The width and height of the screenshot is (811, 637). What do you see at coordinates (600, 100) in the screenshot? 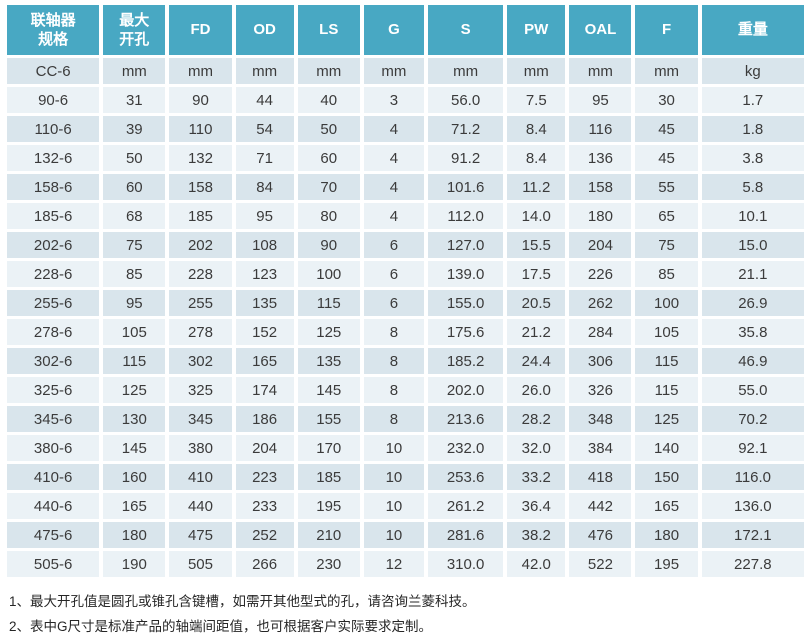
I see `data-cell: 95` at bounding box center [600, 100].